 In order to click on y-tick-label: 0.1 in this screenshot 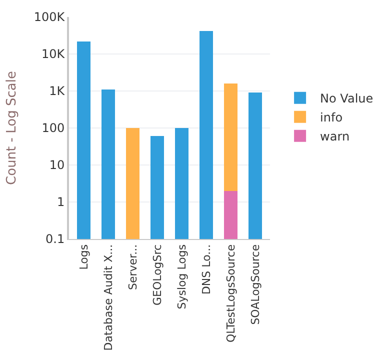, I will do `click(55, 239)`.